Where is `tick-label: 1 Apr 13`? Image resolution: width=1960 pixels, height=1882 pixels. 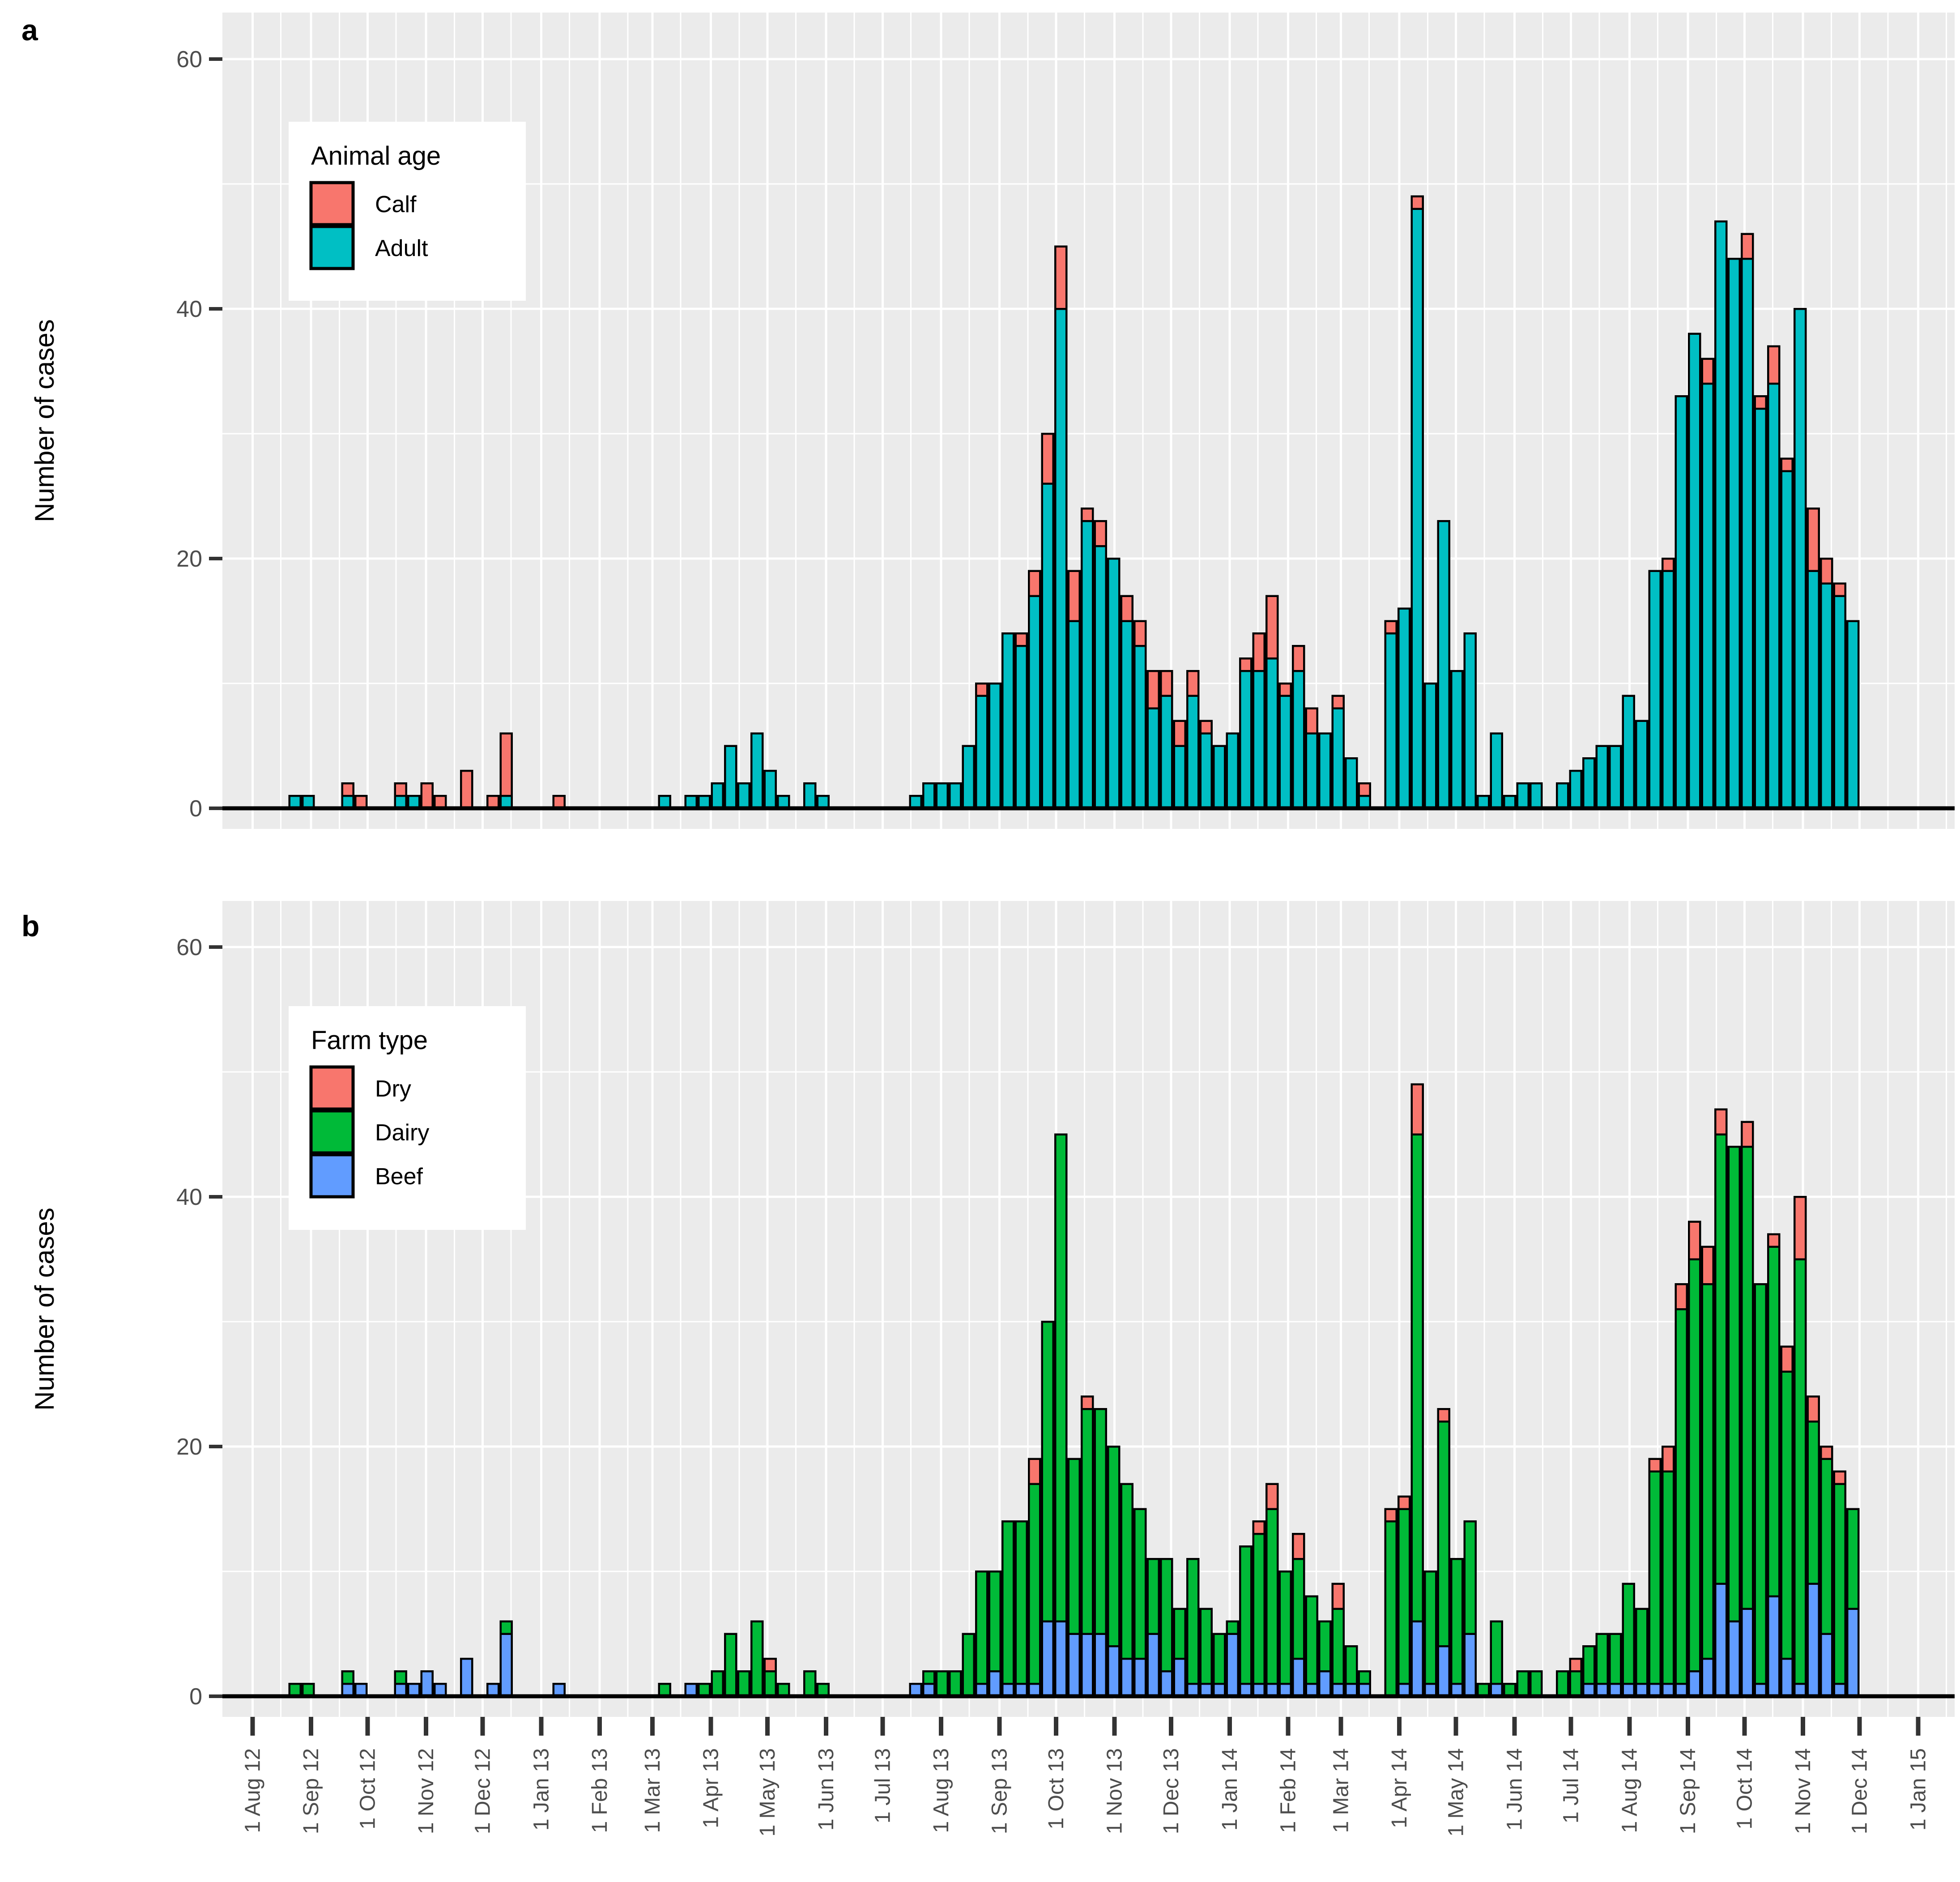
tick-label: 1 Apr 13 is located at coordinates (711, 1788).